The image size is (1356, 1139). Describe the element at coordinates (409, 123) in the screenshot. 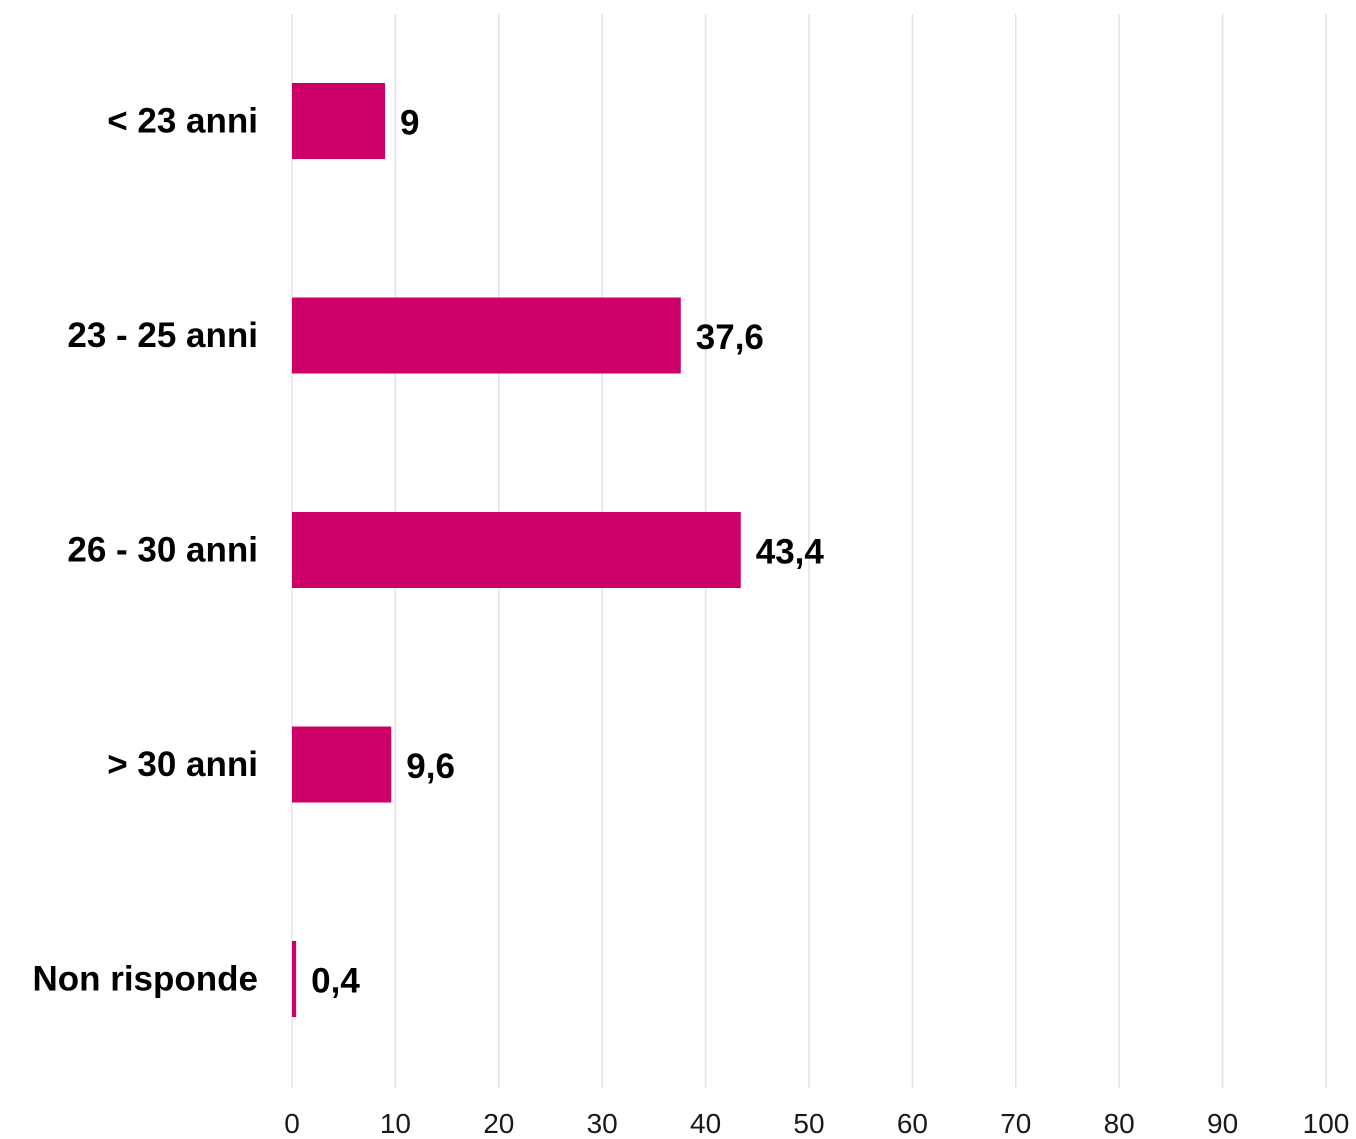

I see `data-label: 9` at that location.